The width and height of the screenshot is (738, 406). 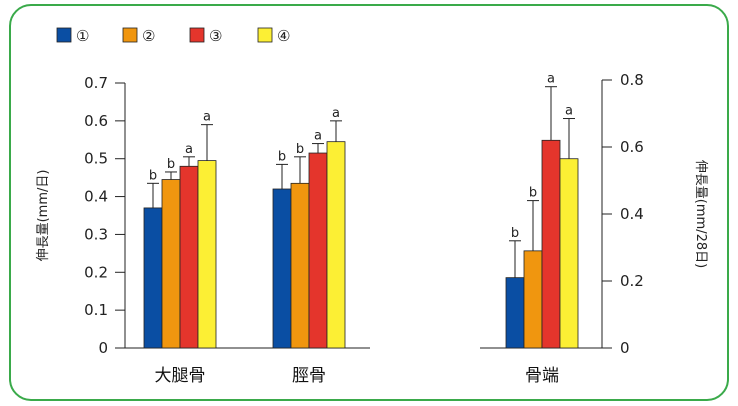 What do you see at coordinates (148, 36) in the screenshot?
I see `legend-label-2: ②` at bounding box center [148, 36].